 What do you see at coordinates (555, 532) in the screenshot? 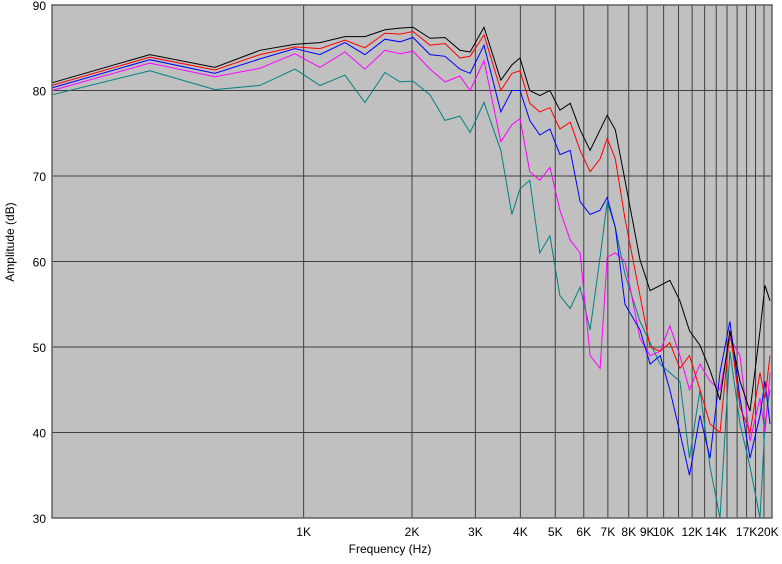
I see `x-tick-label: 5K` at bounding box center [555, 532].